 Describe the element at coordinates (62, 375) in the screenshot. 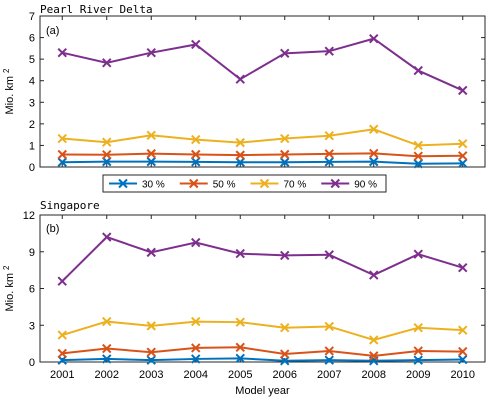

I see `x-tick-label: 2001` at that location.